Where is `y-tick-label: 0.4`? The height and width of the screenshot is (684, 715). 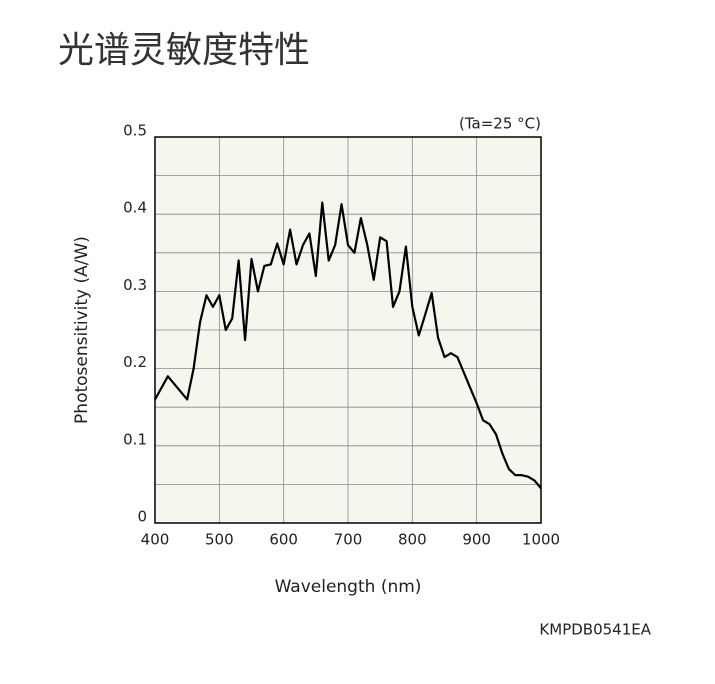 y-tick-label: 0.4 is located at coordinates (135, 208).